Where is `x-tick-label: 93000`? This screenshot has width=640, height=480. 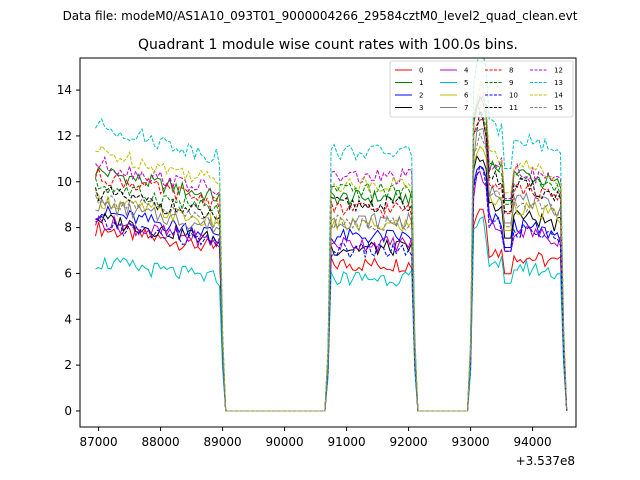
x-tick-label: 93000 is located at coordinates (471, 442).